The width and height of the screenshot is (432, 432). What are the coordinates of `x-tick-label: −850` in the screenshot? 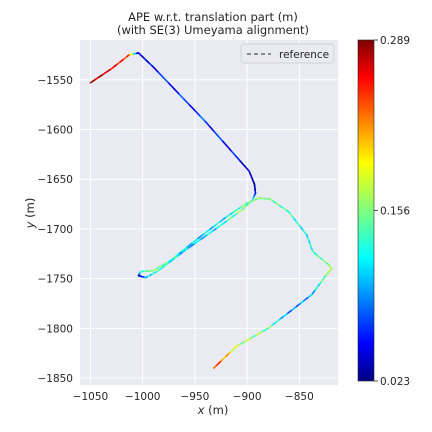 It's located at (299, 397).